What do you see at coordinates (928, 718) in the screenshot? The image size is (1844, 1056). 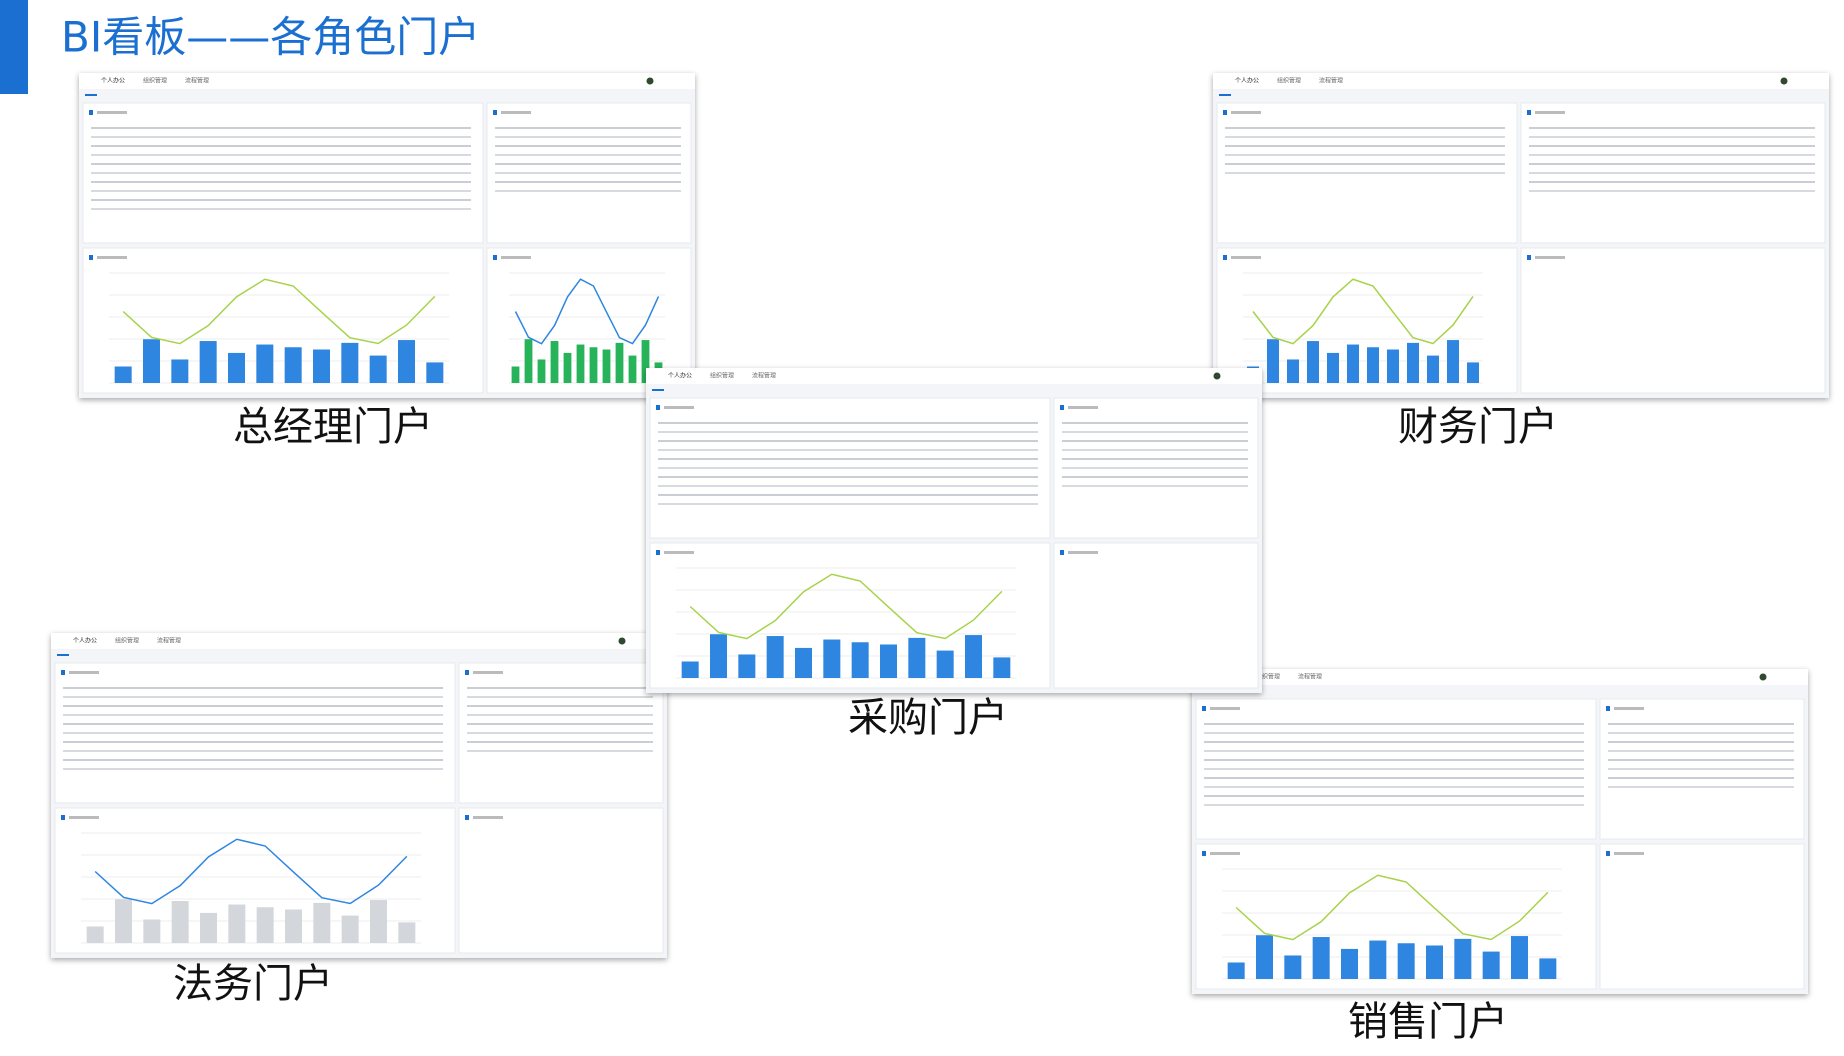 I see `portal-caption: 采购门户` at bounding box center [928, 718].